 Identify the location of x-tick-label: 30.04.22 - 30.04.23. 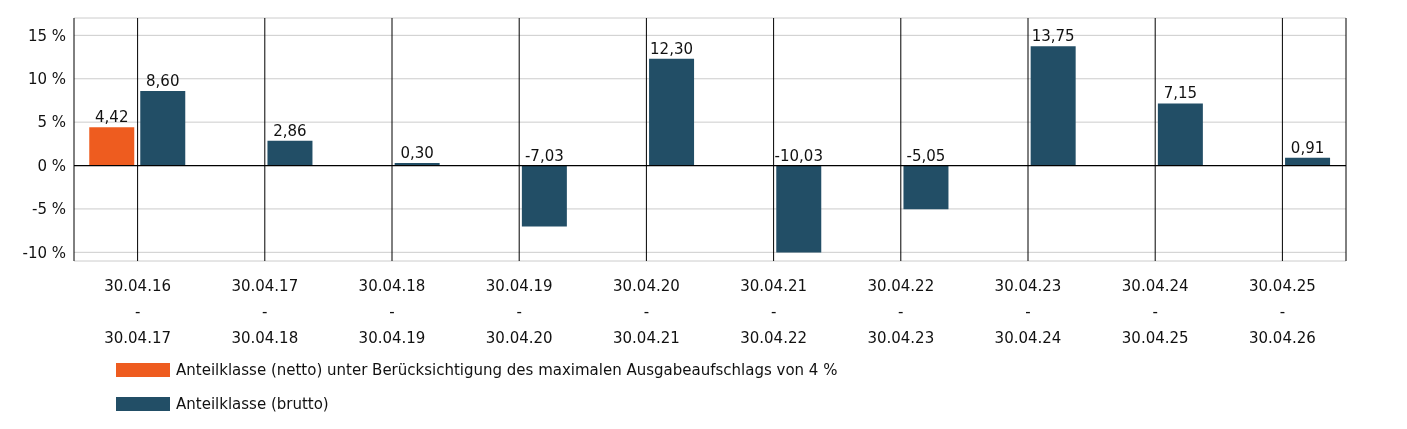
(901, 312).